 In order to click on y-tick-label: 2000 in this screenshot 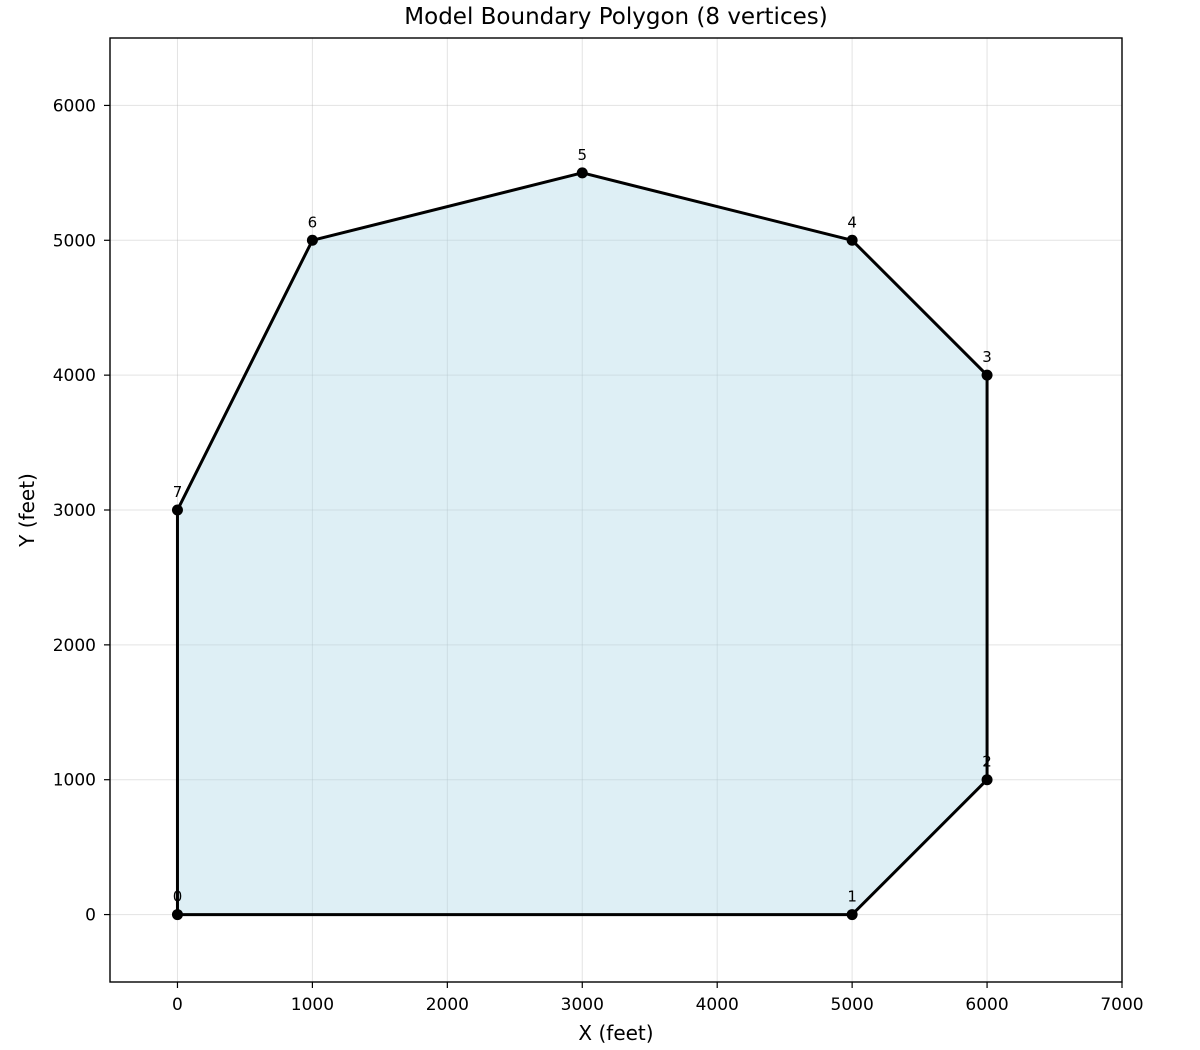, I will do `click(74, 646)`.